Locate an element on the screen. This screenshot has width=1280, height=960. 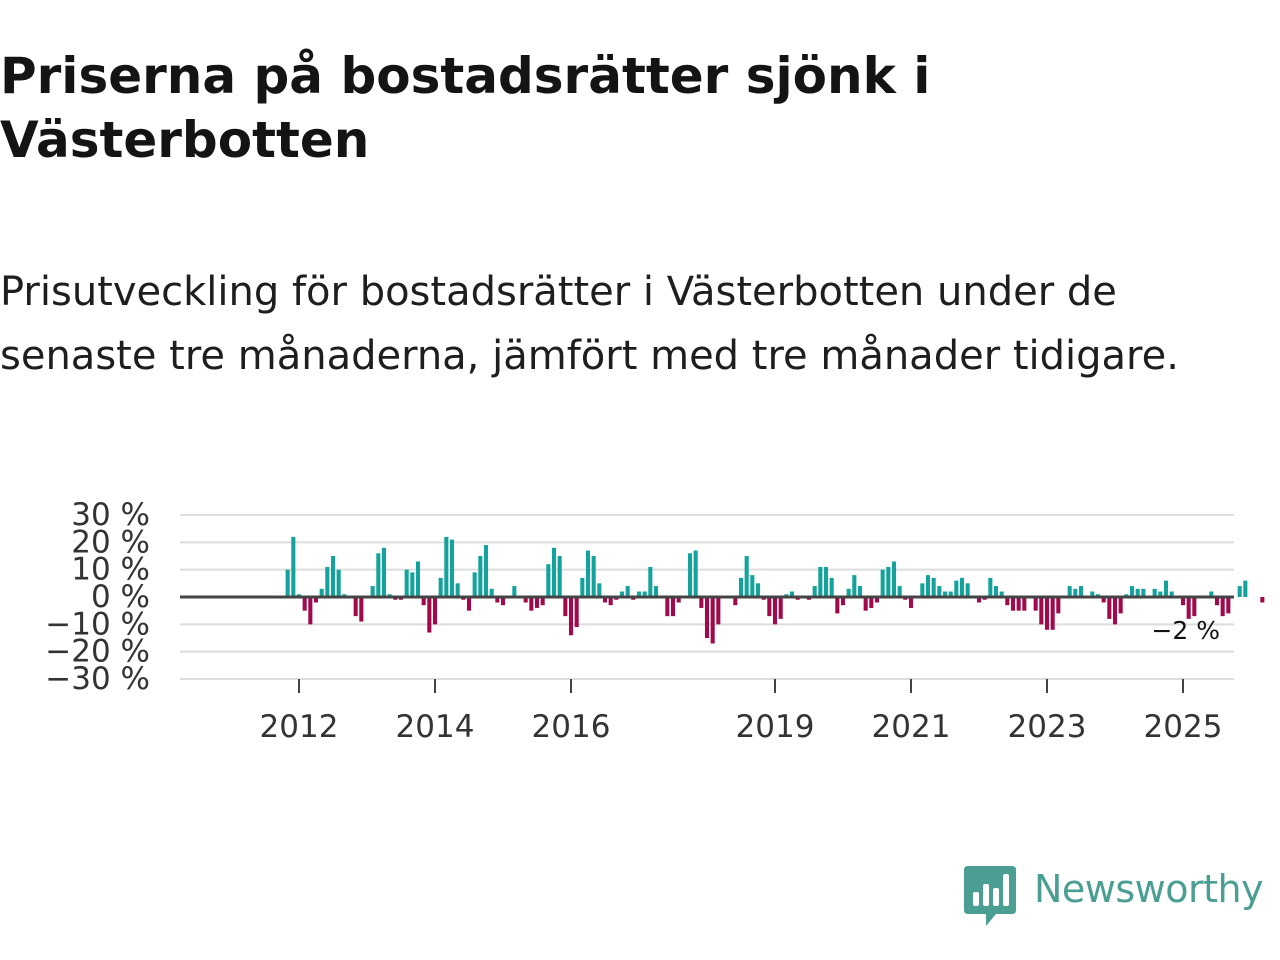
y-tick-label: −30 % is located at coordinates (97, 679).